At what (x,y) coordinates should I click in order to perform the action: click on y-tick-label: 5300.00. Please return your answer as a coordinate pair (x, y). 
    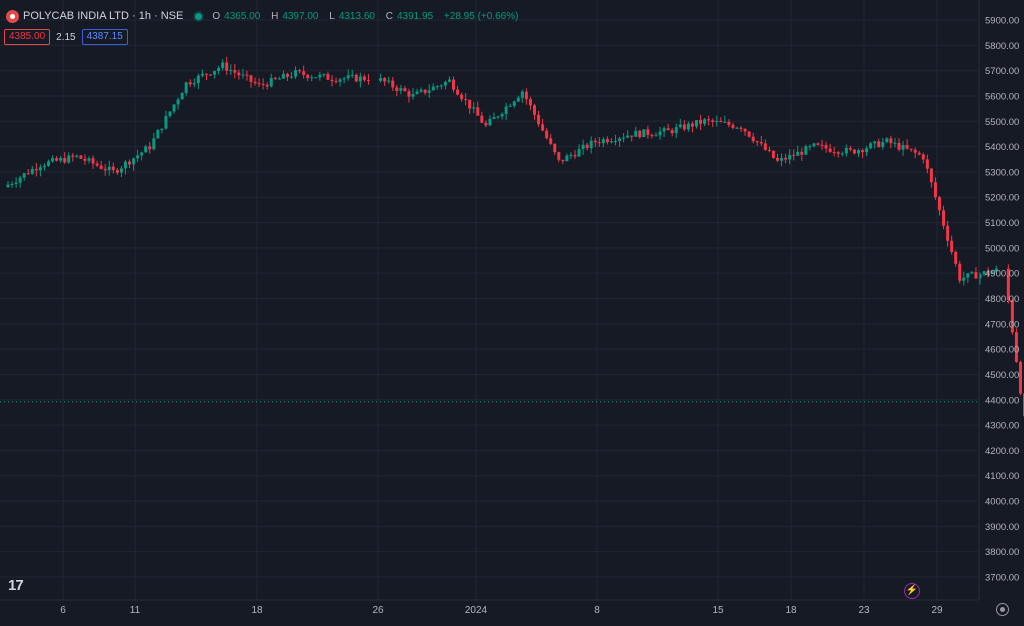
    Looking at the image, I should click on (1002, 172).